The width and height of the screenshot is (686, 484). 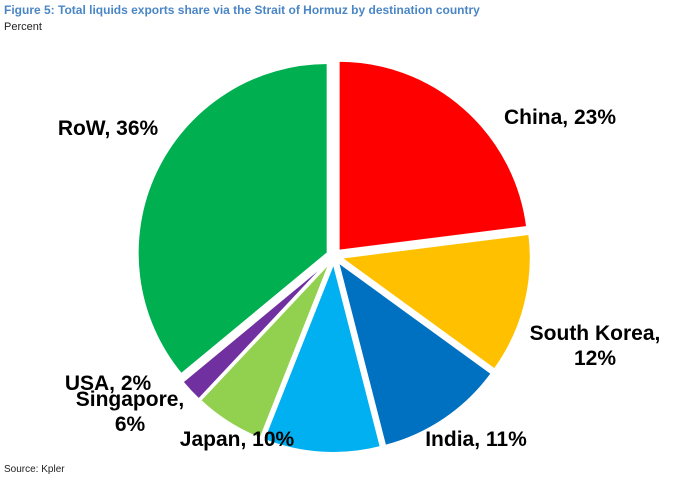 I want to click on slice-label-south-korea: South Korea, 12%, so click(x=595, y=346).